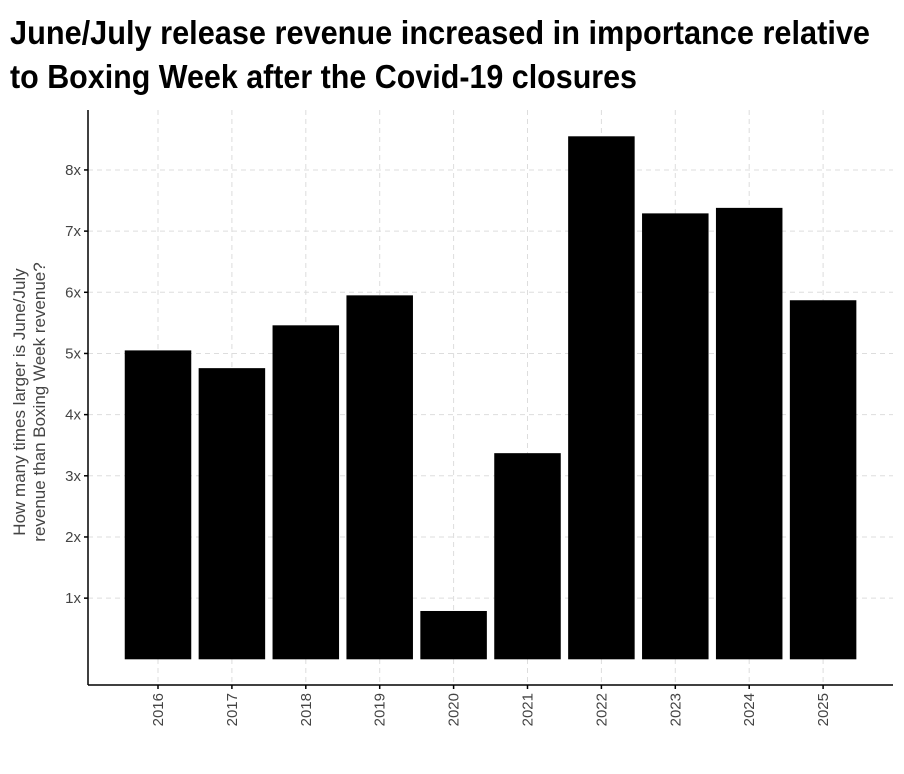 The width and height of the screenshot is (904, 774). Describe the element at coordinates (380, 709) in the screenshot. I see `x-tick-label: 2019` at that location.